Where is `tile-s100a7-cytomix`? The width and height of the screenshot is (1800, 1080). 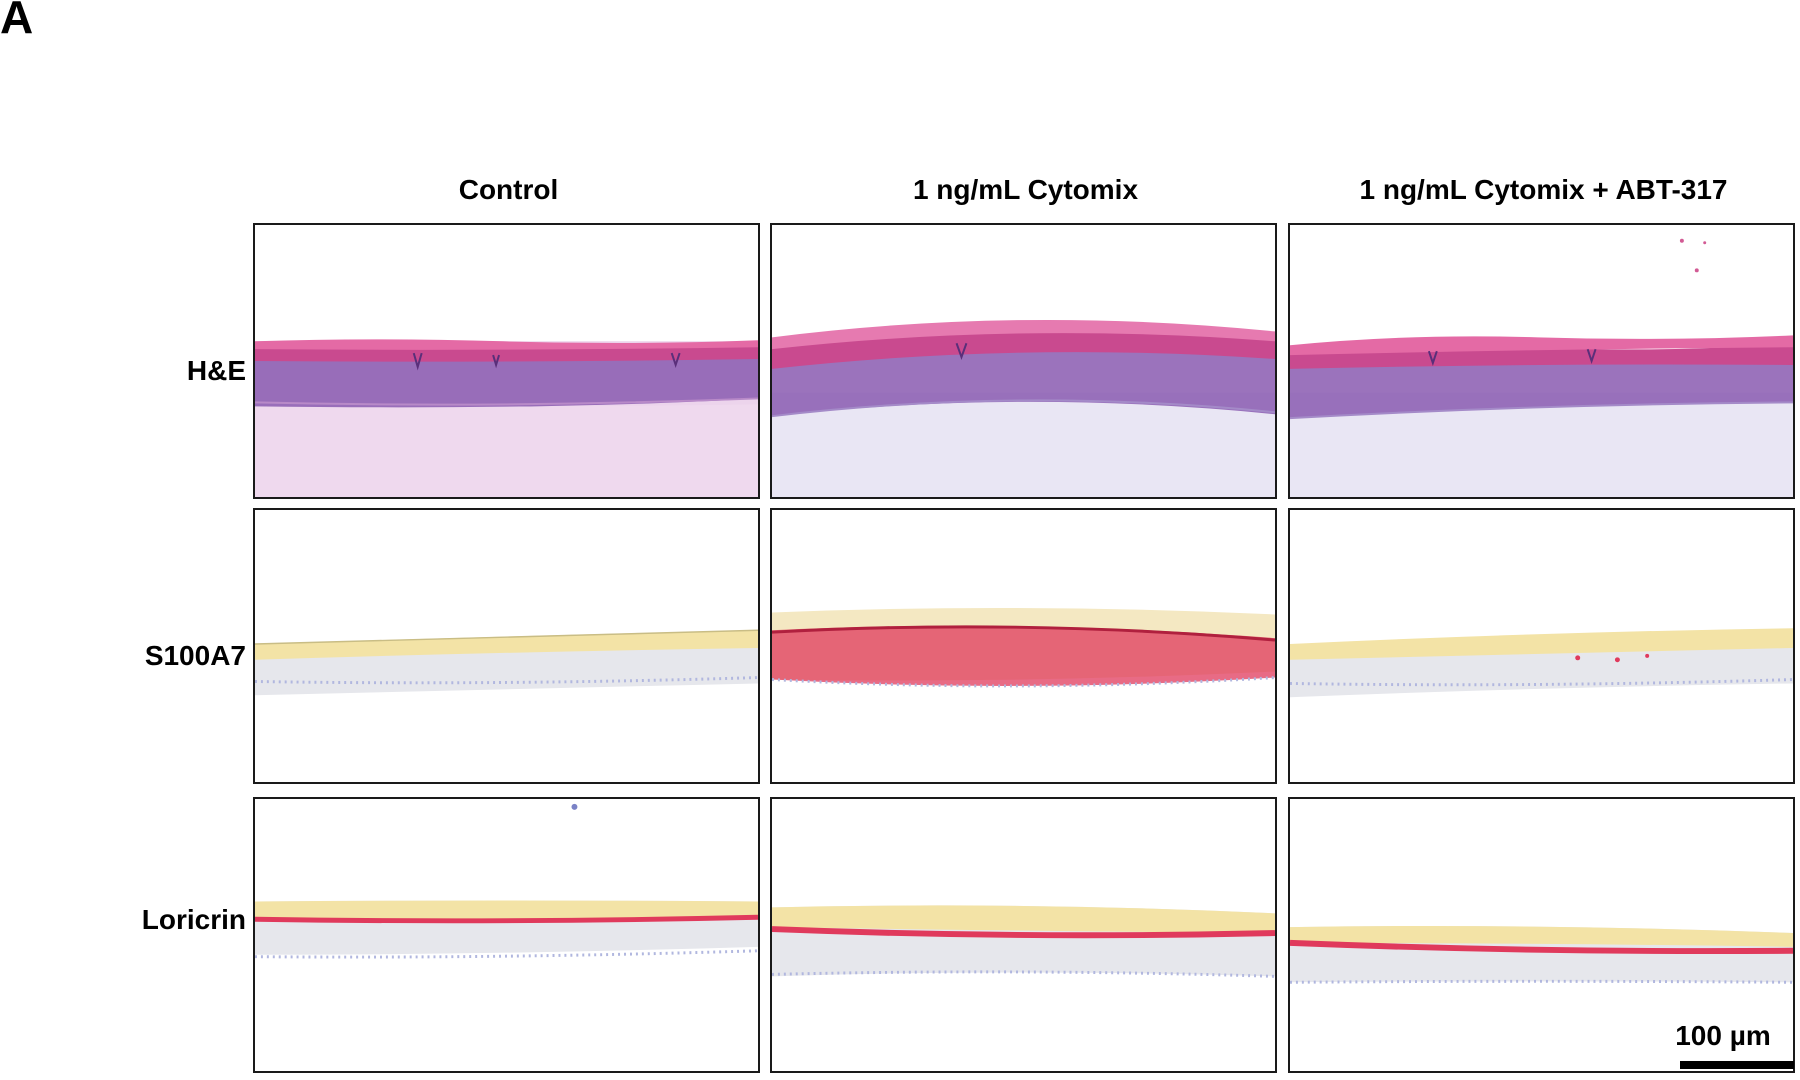 tile-s100a7-cytomix is located at coordinates (1023, 646).